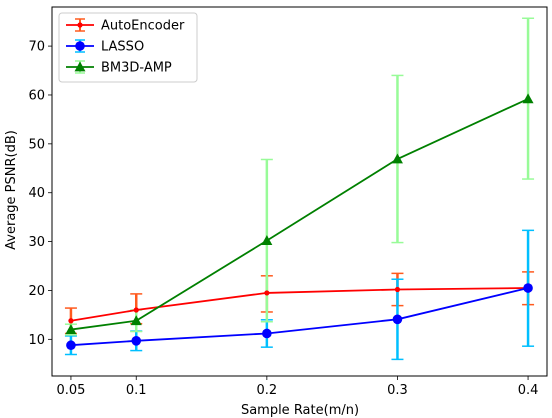 This screenshot has width=552, height=418. What do you see at coordinates (143, 26) in the screenshot?
I see `autoencoder-legend-label: AutoEncoder` at bounding box center [143, 26].